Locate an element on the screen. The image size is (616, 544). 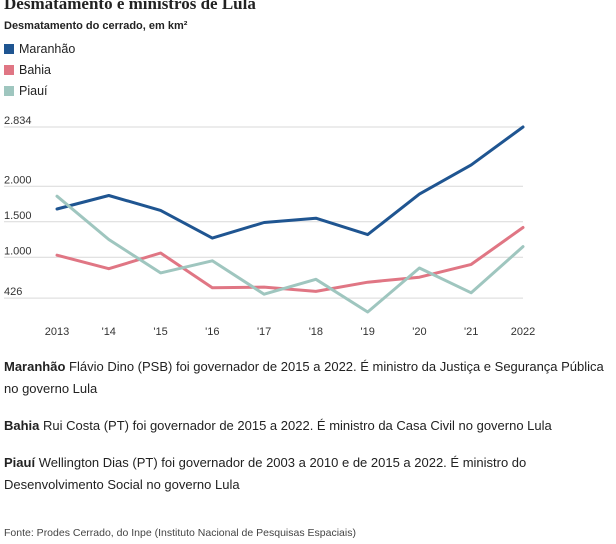
legend-item-piaui: Piauí is located at coordinates (39, 90).